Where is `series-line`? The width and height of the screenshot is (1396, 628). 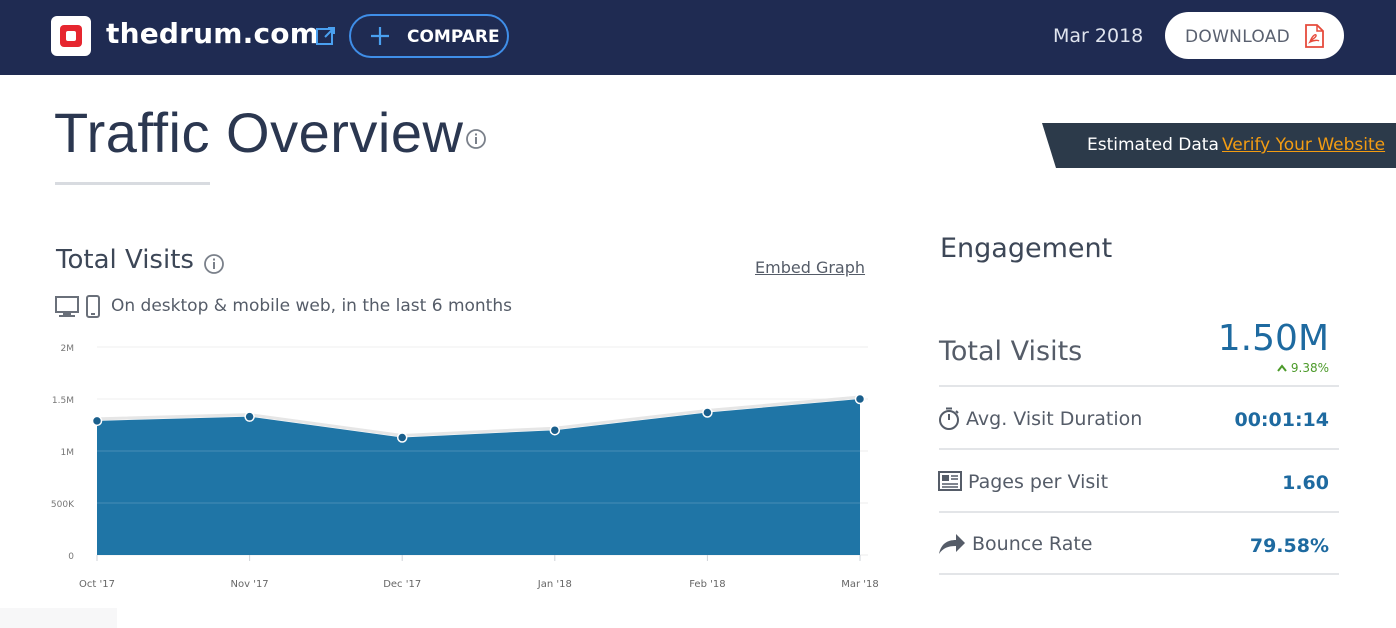 series-line is located at coordinates (478, 416).